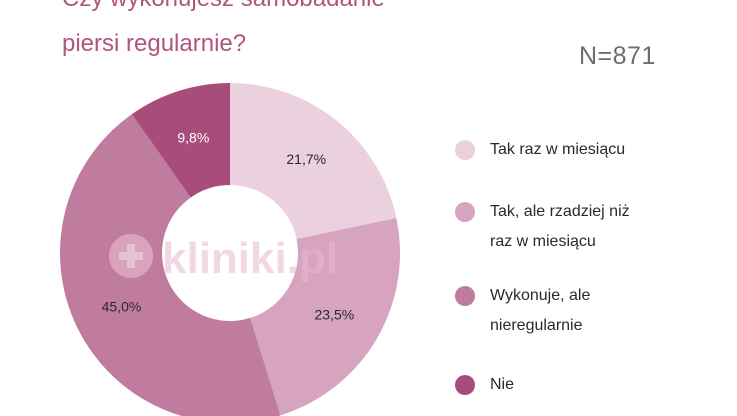 The image size is (737, 416). Describe the element at coordinates (334, 314) in the screenshot. I see `slice-value-label: 23,5%` at that location.